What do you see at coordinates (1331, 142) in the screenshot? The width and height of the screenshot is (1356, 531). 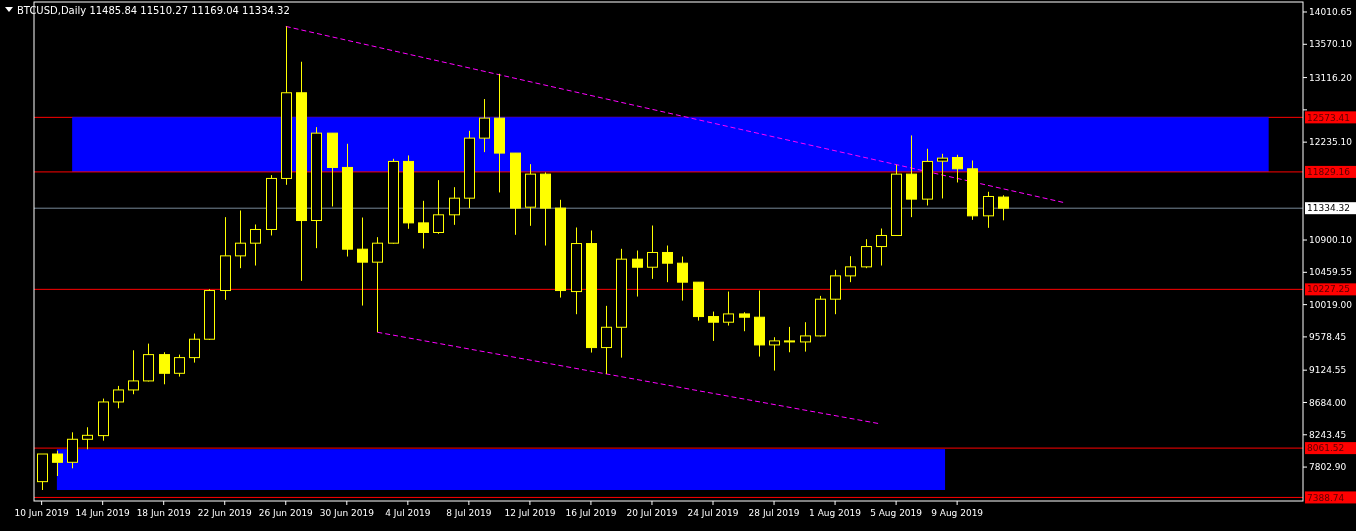 I see `y-tick-label: 12235.10` at bounding box center [1331, 142].